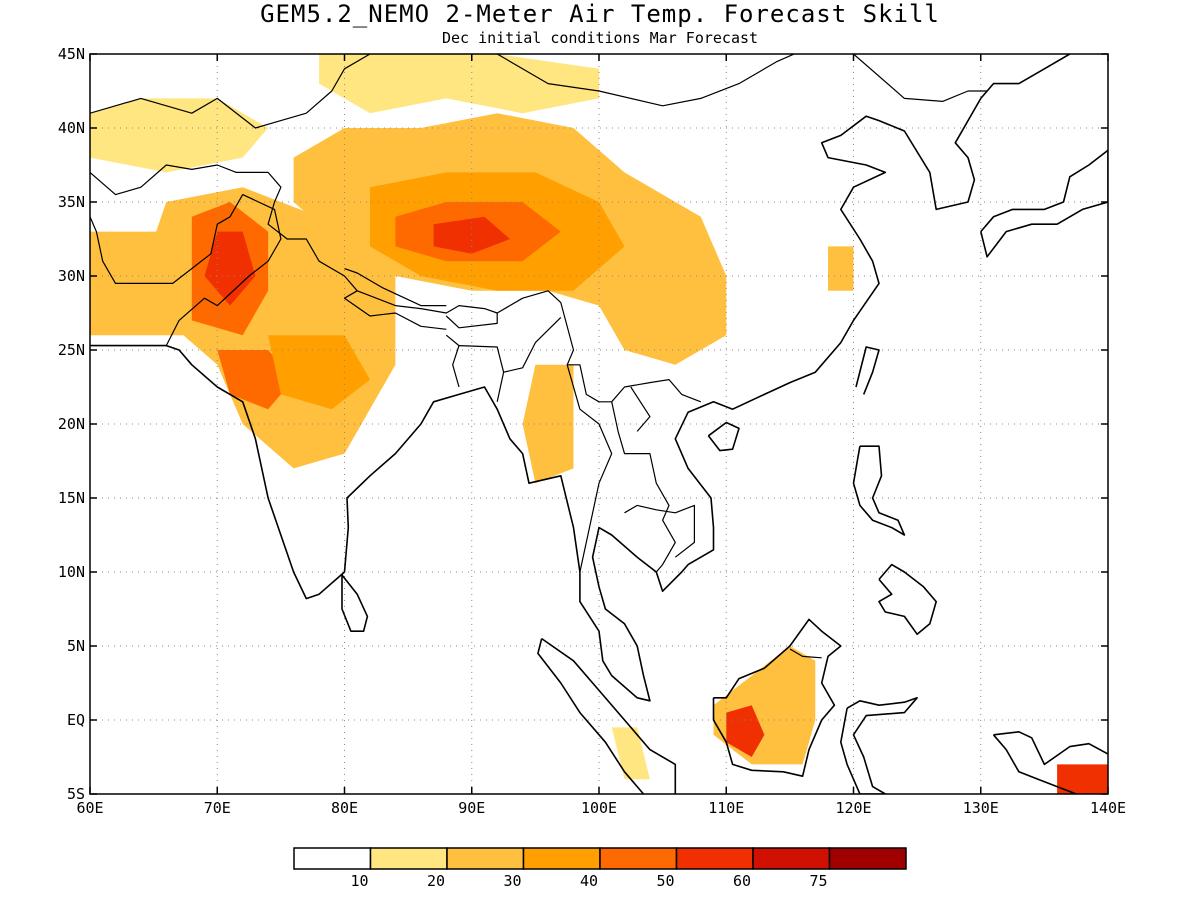  I want to click on lon-tick-label: 120E, so click(853, 808).